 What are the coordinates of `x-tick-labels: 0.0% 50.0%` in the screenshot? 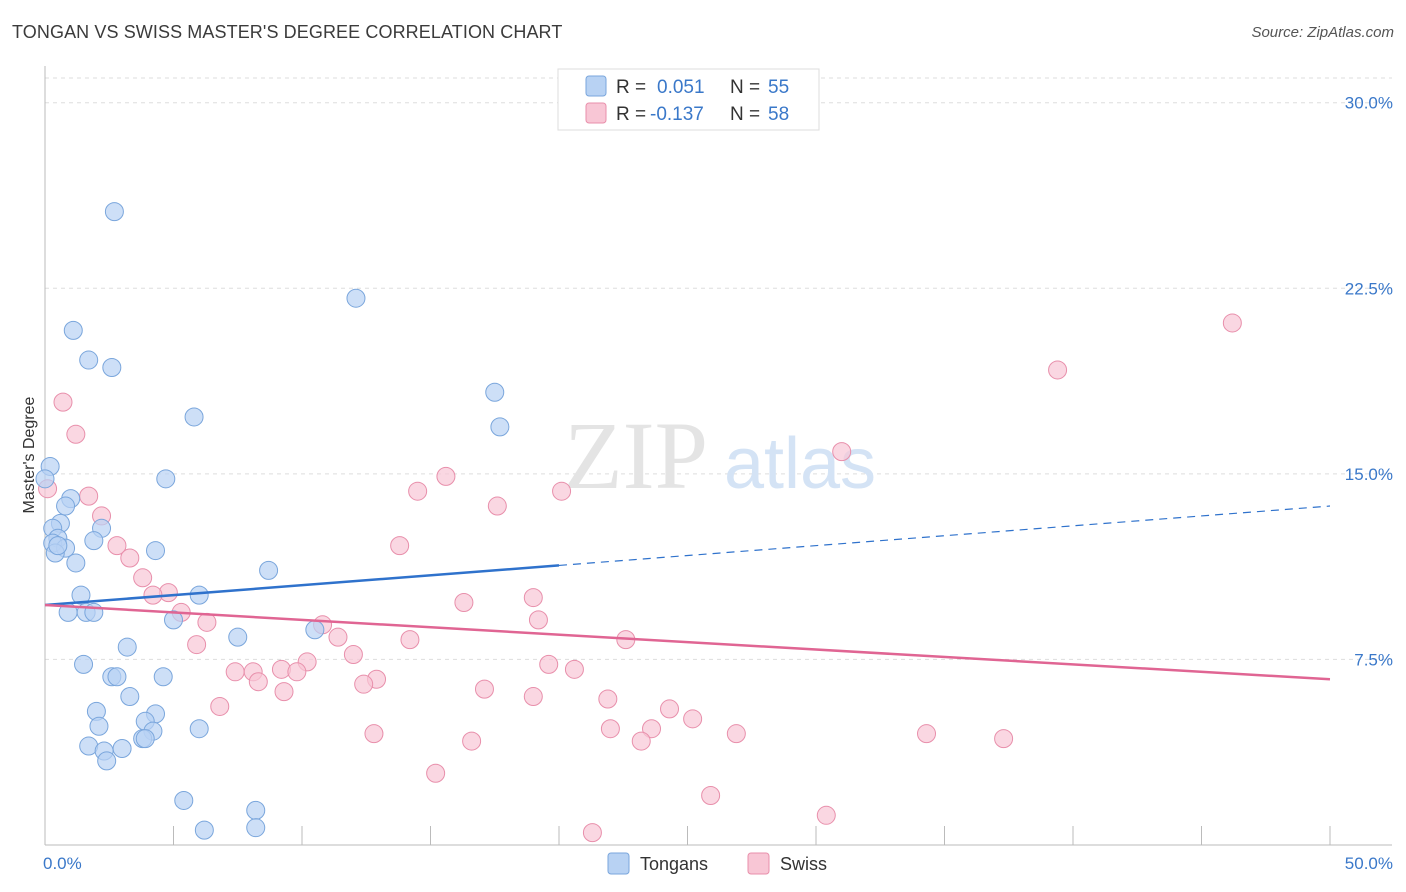 It's located at (718, 863).